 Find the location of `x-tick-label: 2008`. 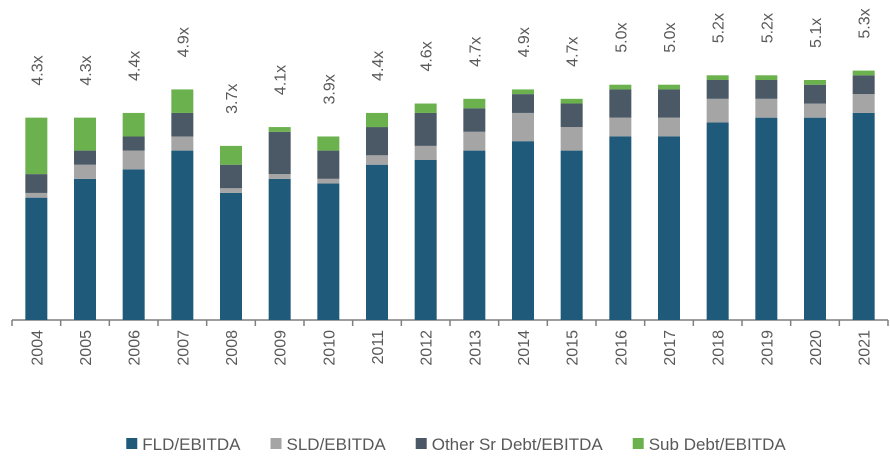

x-tick-label: 2008 is located at coordinates (232, 348).